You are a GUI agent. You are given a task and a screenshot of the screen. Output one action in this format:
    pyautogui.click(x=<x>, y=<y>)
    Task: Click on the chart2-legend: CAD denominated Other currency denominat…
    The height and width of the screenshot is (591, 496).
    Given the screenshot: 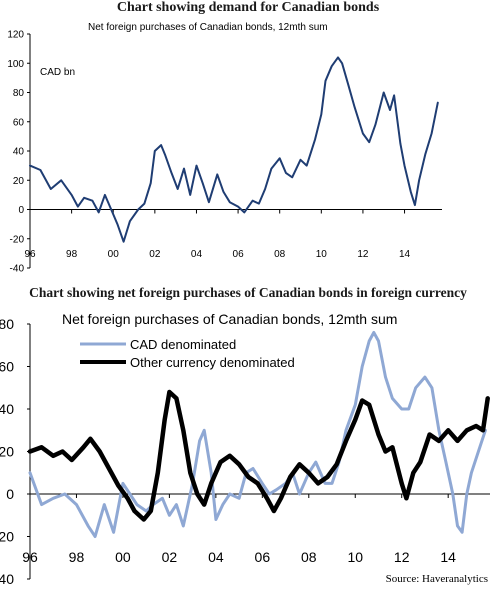 What is the action you would take?
    pyautogui.click(x=187, y=353)
    